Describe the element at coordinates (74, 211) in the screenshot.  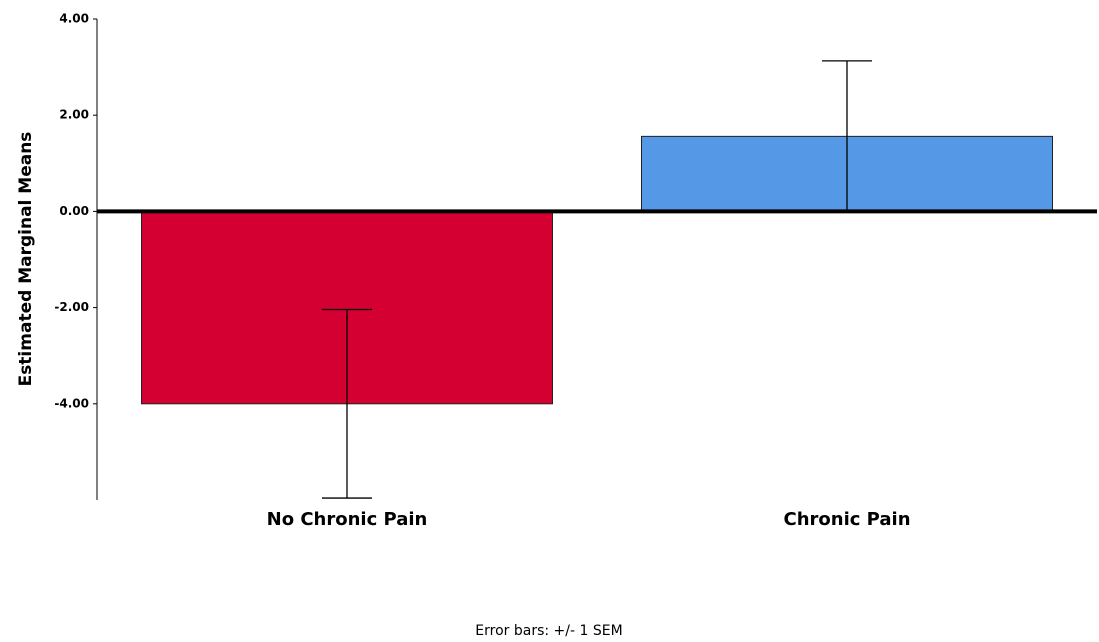
I see `y-tick-label: 0.00` at that location.